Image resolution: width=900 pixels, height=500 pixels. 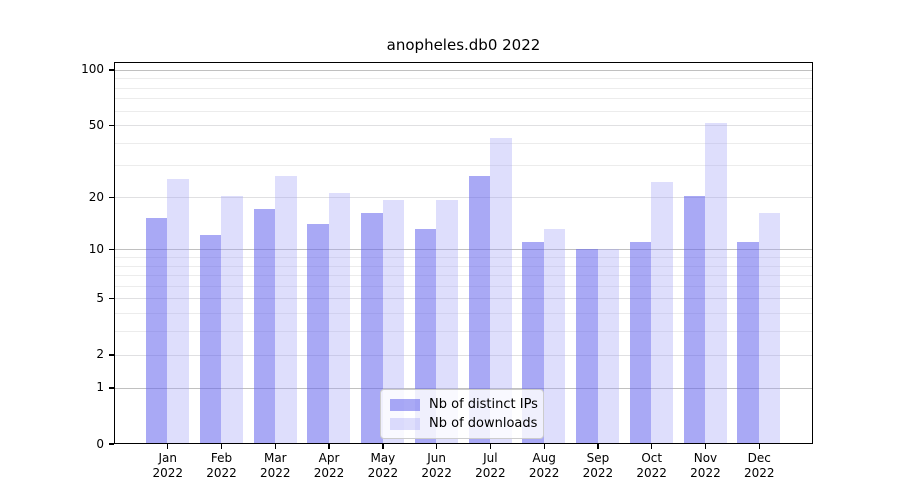 I want to click on y-tick-label: 0, so click(x=100, y=443).